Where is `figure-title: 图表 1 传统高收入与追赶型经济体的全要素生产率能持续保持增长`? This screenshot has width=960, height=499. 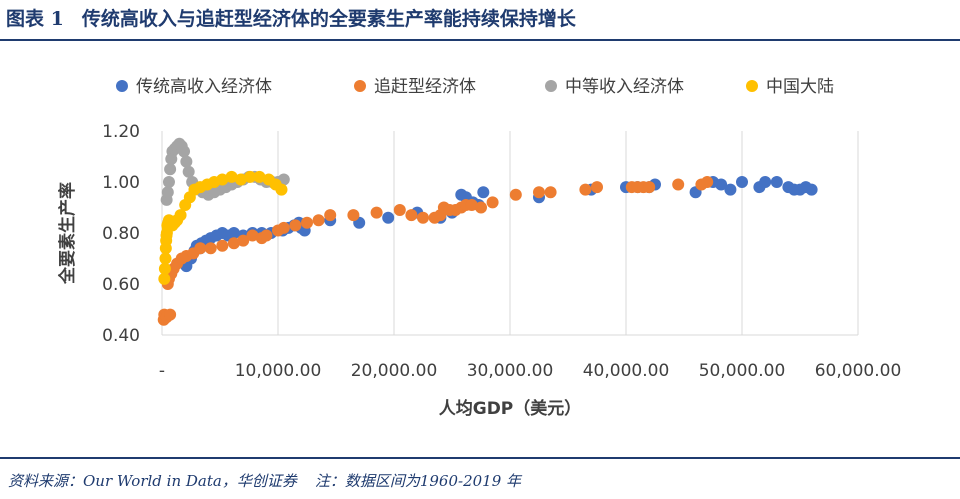 figure-title: 图表 1 传统高收入与追赶型经济体的全要素生产率能持续保持增长 is located at coordinates (291, 17).